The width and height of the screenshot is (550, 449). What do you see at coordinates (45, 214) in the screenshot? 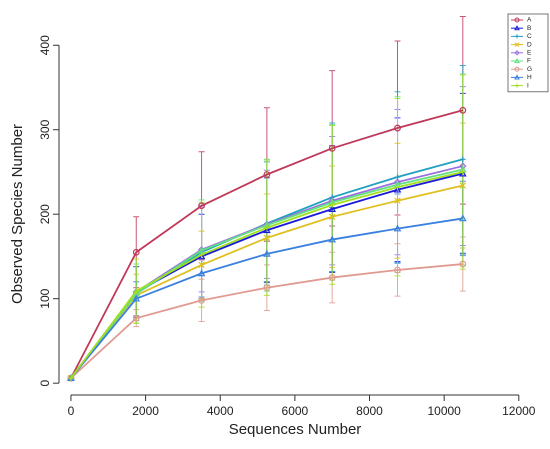
I see `y-tick-label: 200` at bounding box center [45, 214].